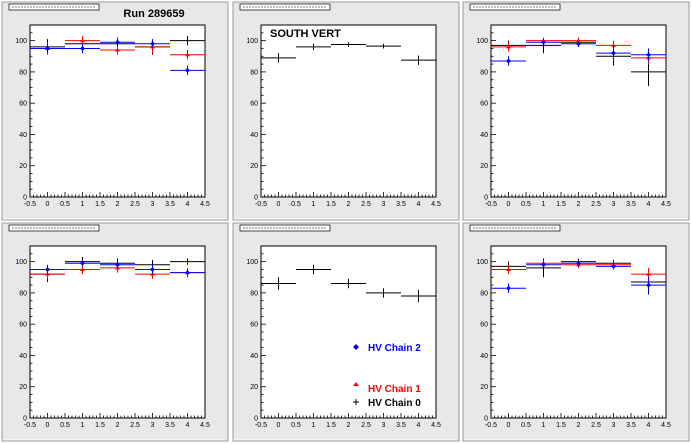  What do you see at coordinates (153, 14) in the screenshot?
I see `run-label: Run 289659` at bounding box center [153, 14].